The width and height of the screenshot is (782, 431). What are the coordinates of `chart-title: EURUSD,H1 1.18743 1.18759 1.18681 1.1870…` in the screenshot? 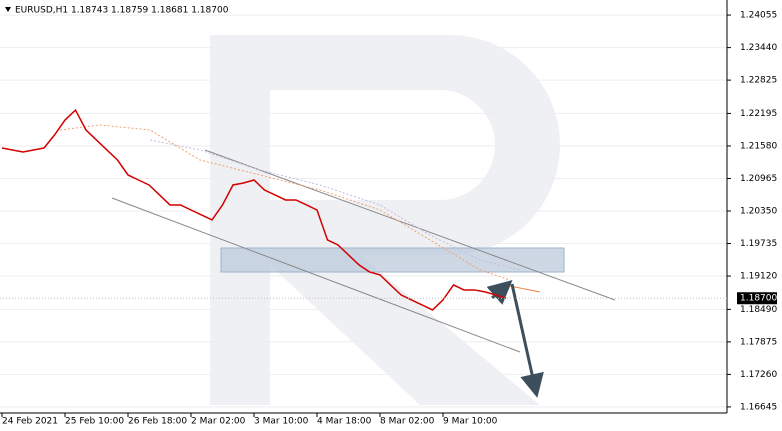 It's located at (122, 11).